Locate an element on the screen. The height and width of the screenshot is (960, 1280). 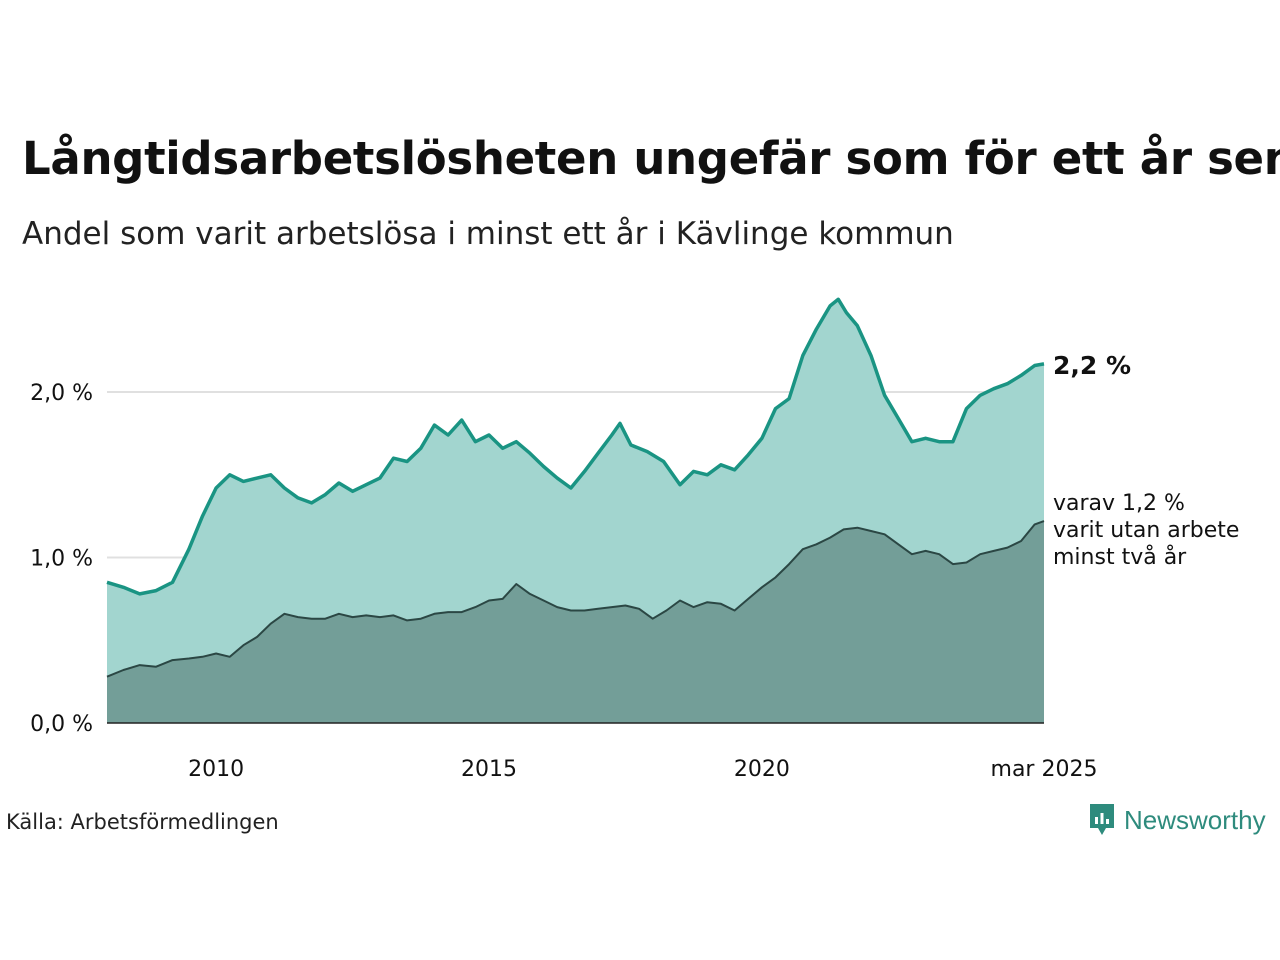
x-tick-label: 2020 is located at coordinates (762, 769).